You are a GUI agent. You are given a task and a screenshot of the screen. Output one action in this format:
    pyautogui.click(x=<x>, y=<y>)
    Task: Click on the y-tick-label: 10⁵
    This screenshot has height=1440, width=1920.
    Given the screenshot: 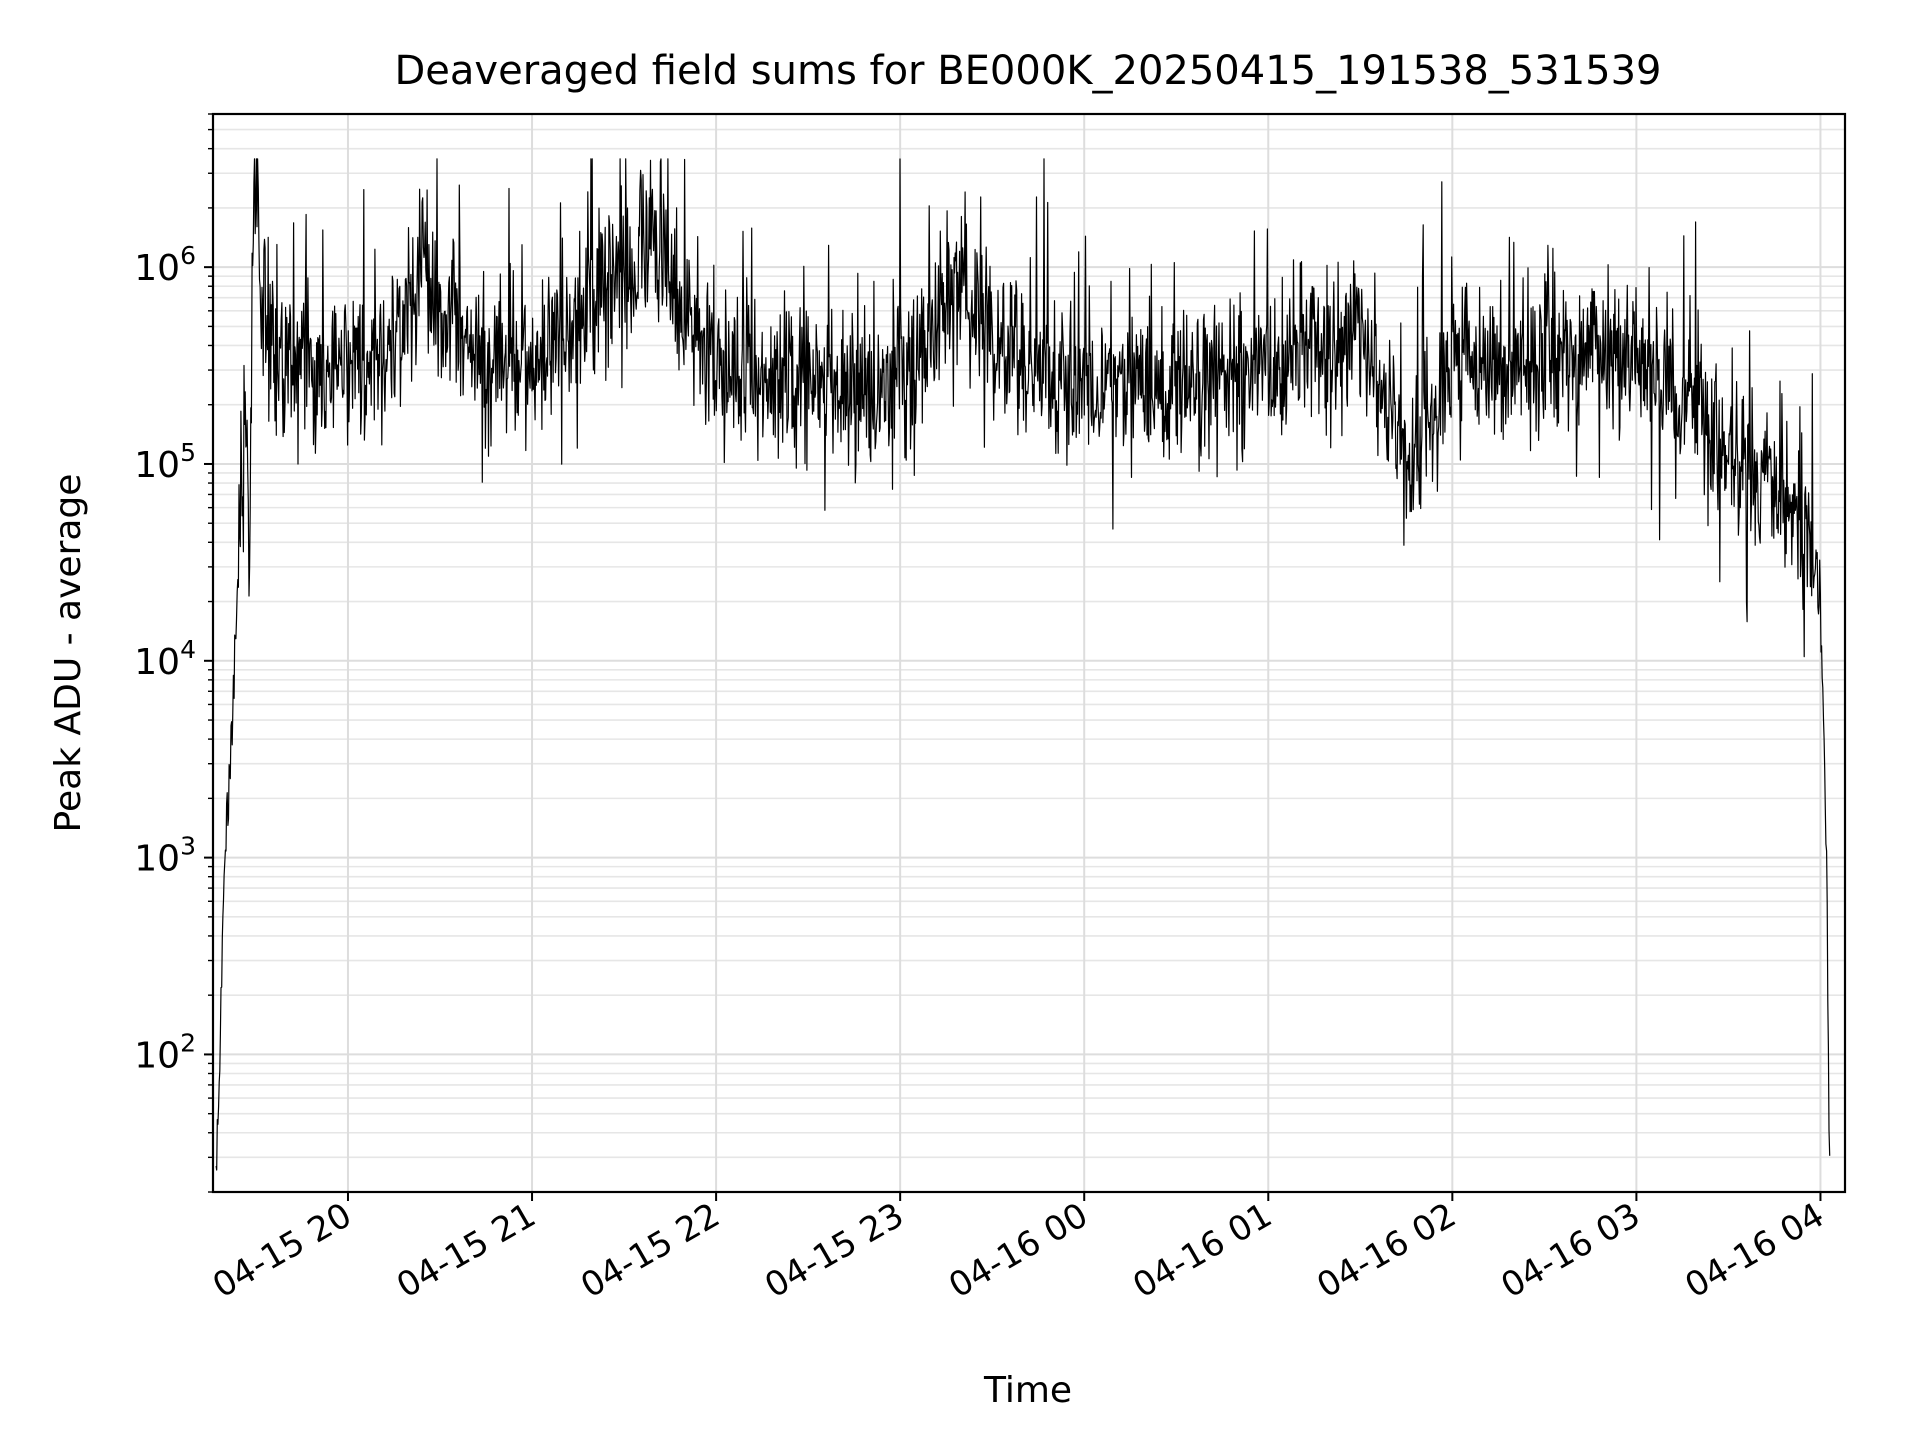 What is the action you would take?
    pyautogui.click(x=165, y=462)
    